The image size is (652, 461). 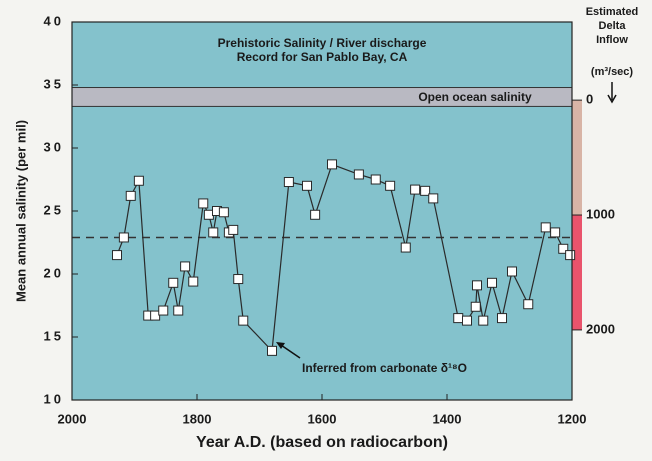 What do you see at coordinates (322, 418) in the screenshot?
I see `x-tick-label: 1600` at bounding box center [322, 418].